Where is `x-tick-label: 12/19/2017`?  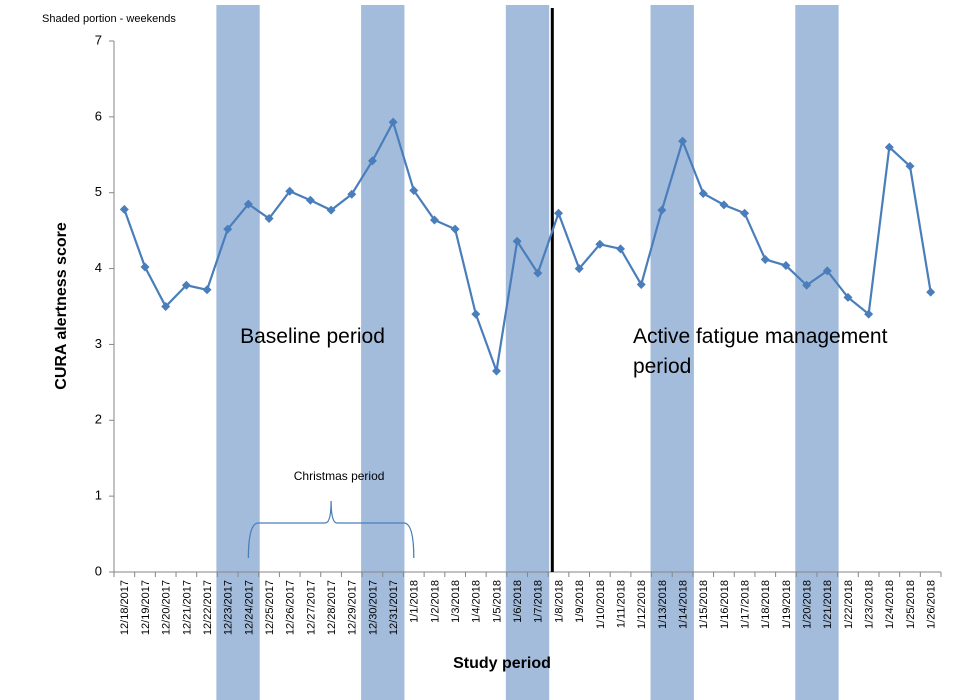 x-tick-label: 12/19/2017 is located at coordinates (146, 607).